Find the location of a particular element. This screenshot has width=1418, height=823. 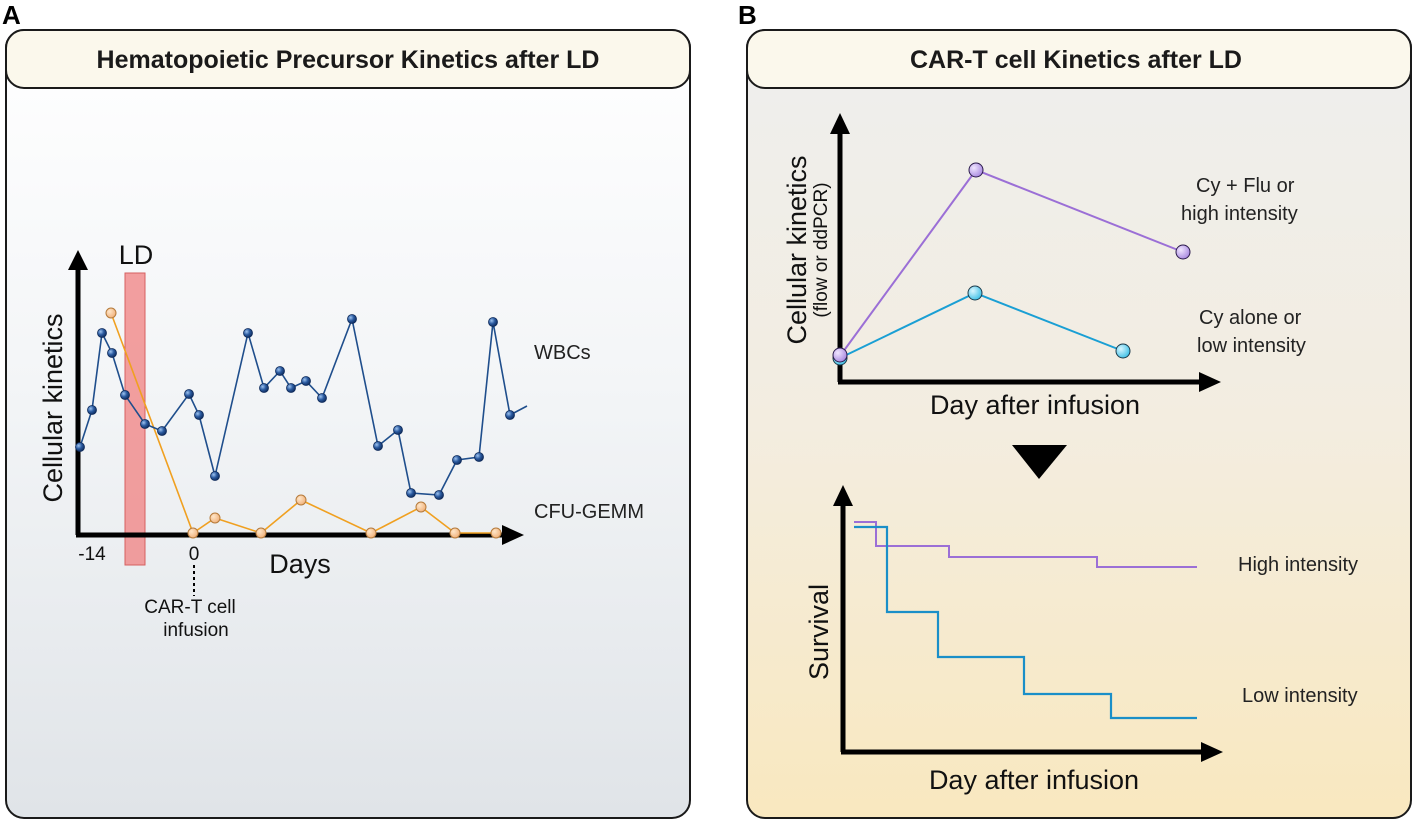

panel-a-title-box is located at coordinates (348, 59).